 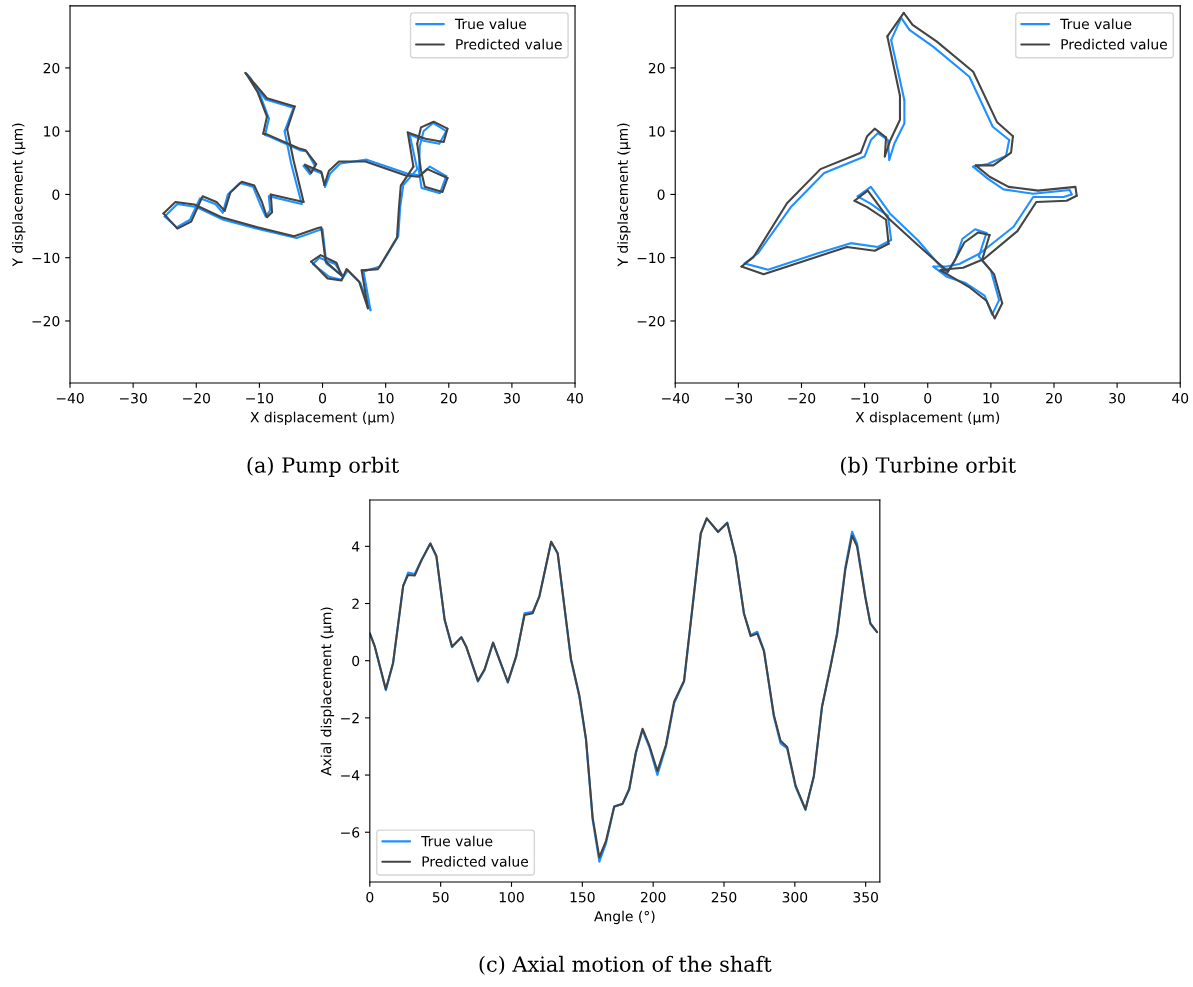 What do you see at coordinates (355, 603) in the screenshot?
I see `y-tick-label: 2` at bounding box center [355, 603].